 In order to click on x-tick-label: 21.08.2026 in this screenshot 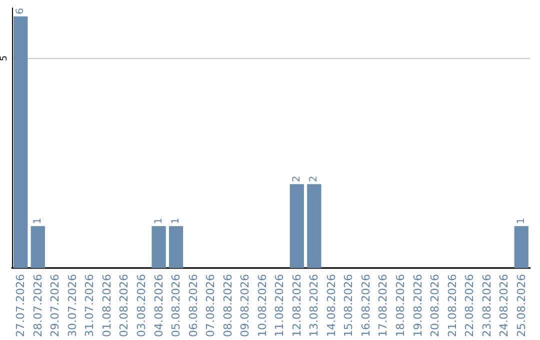, I will do `click(452, 306)`.